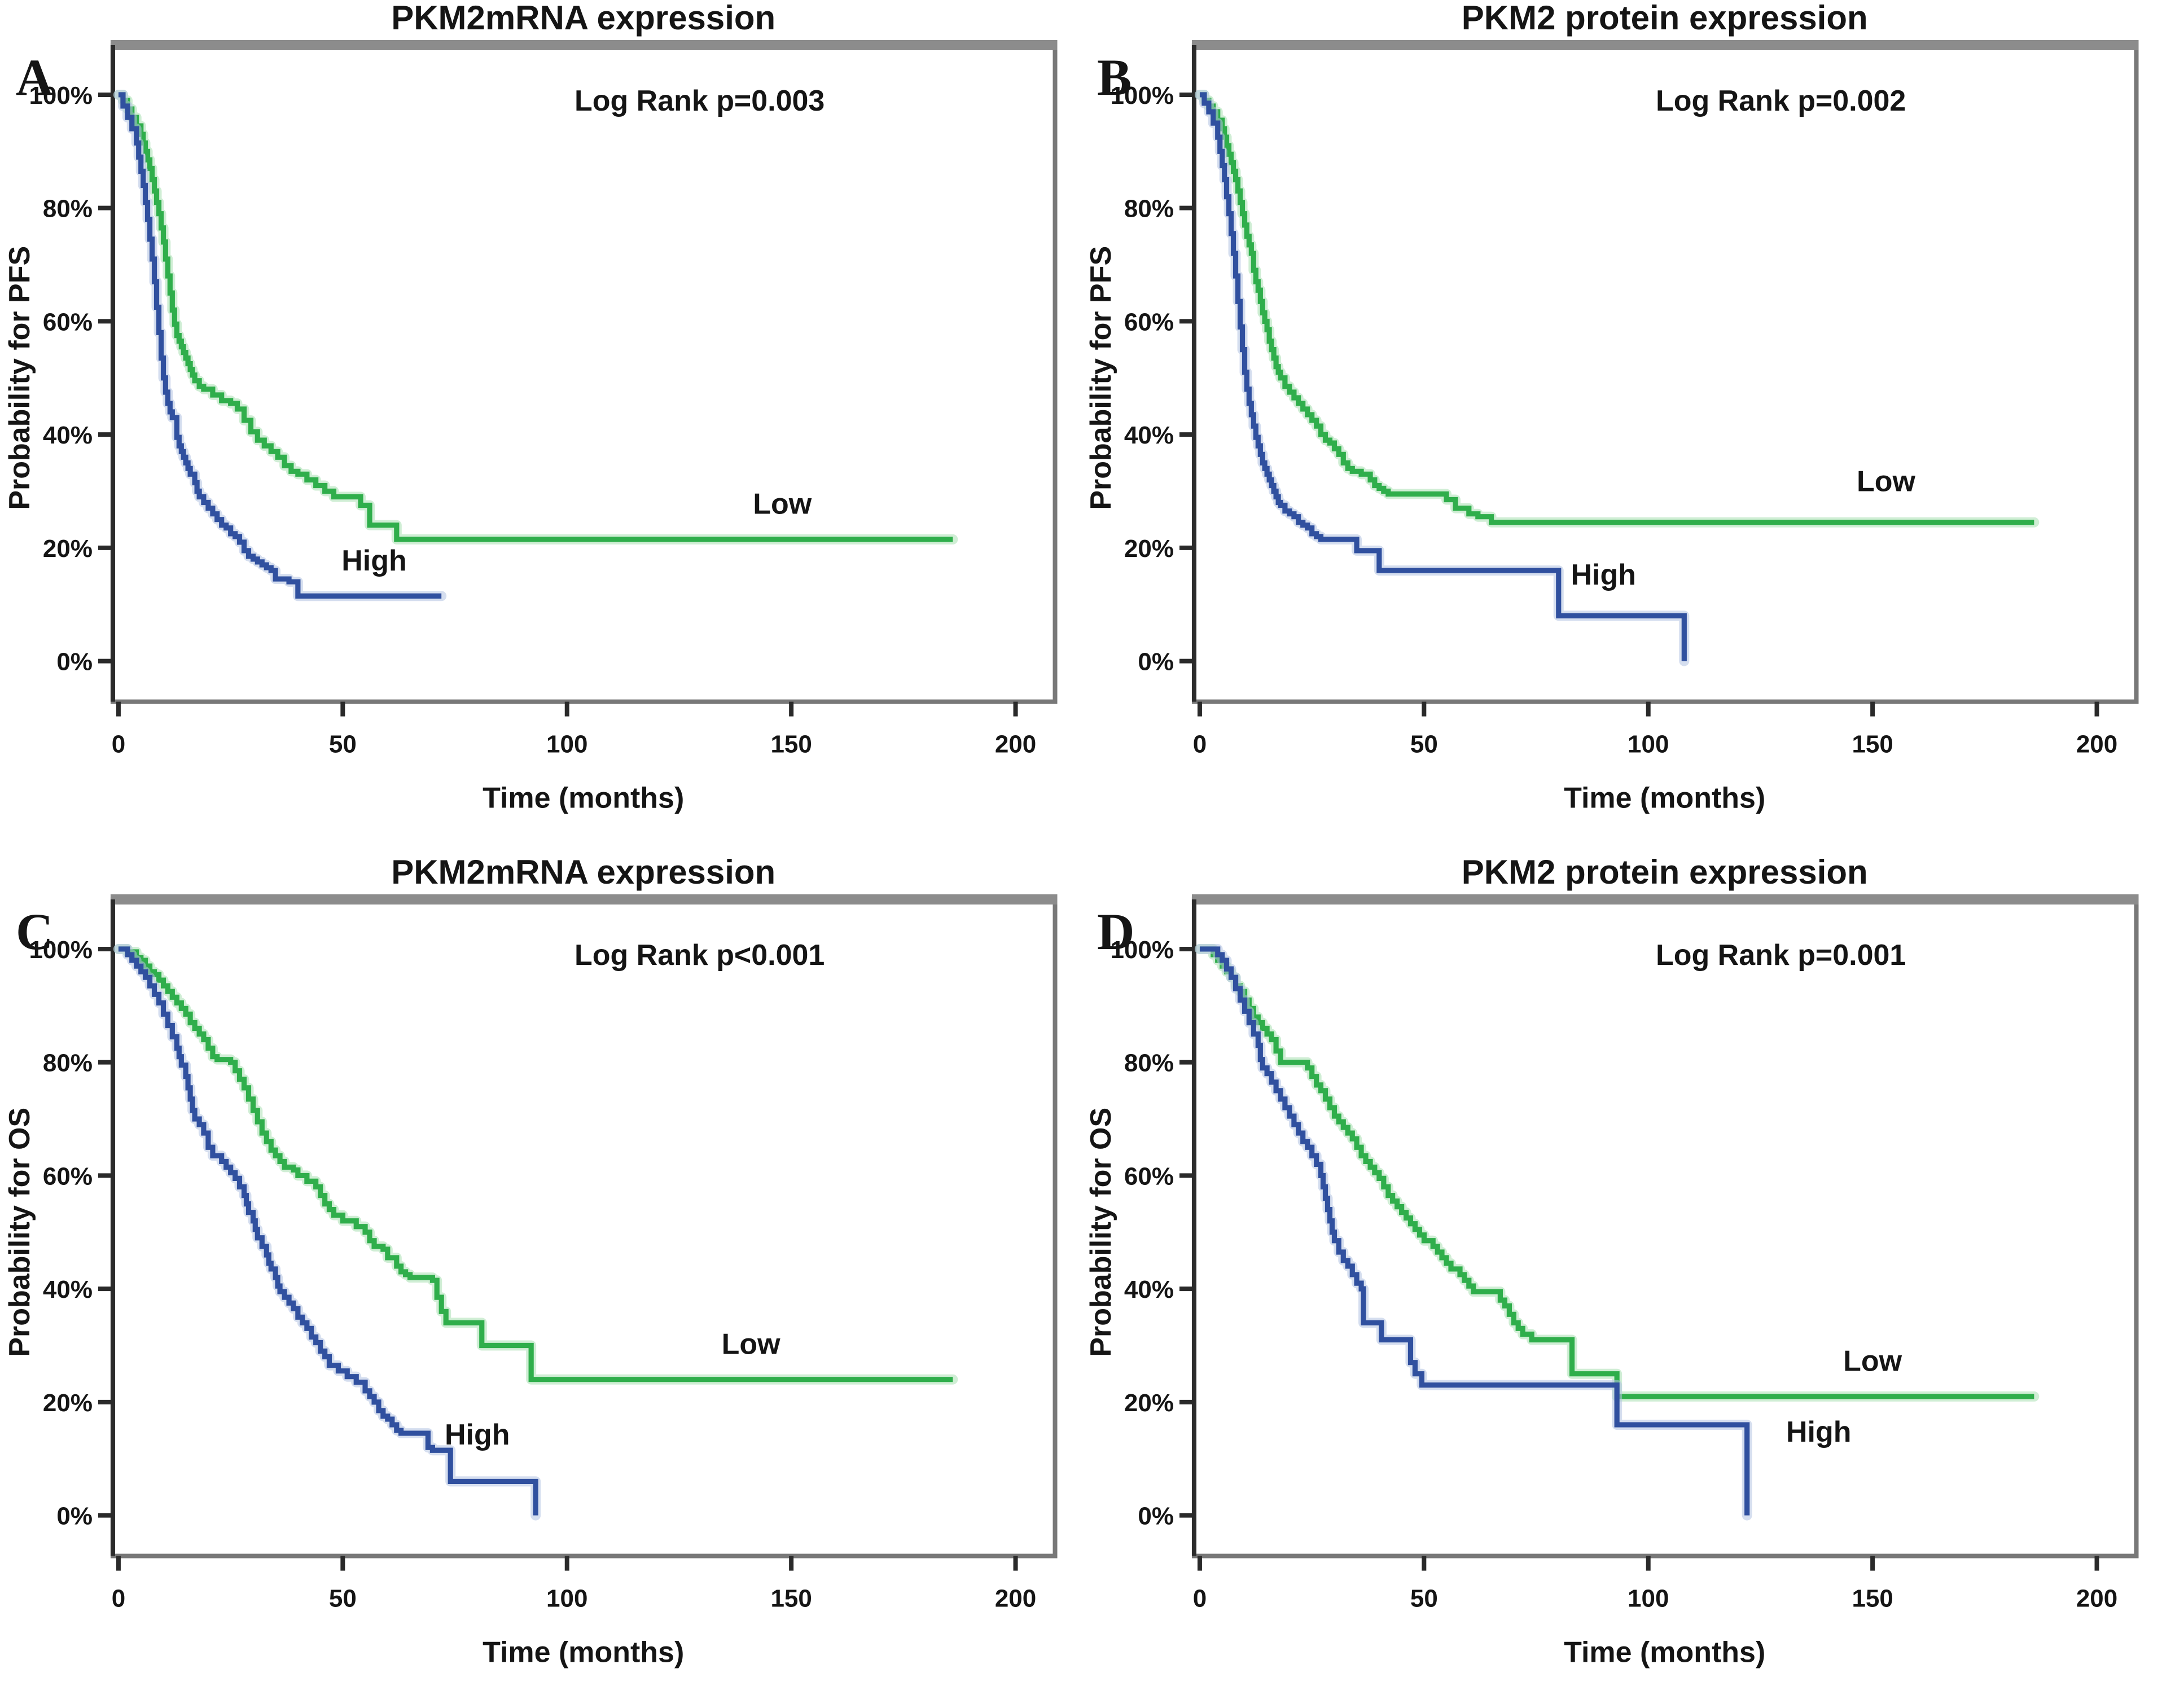 The width and height of the screenshot is (2162, 1708). What do you see at coordinates (583, 872) in the screenshot?
I see `panel-c-title: PKM2mRNA expression` at bounding box center [583, 872].